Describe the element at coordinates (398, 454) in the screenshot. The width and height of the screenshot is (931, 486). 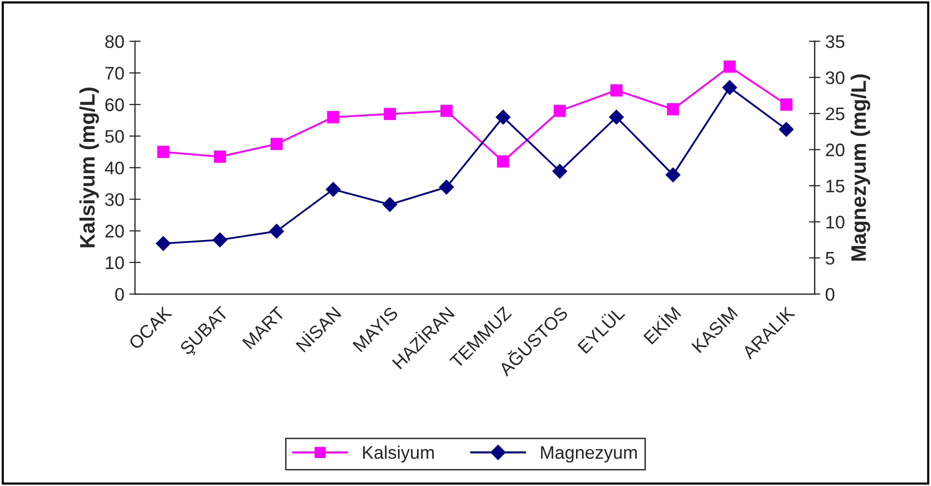
I see `legend-label: Kalsiyum` at that location.